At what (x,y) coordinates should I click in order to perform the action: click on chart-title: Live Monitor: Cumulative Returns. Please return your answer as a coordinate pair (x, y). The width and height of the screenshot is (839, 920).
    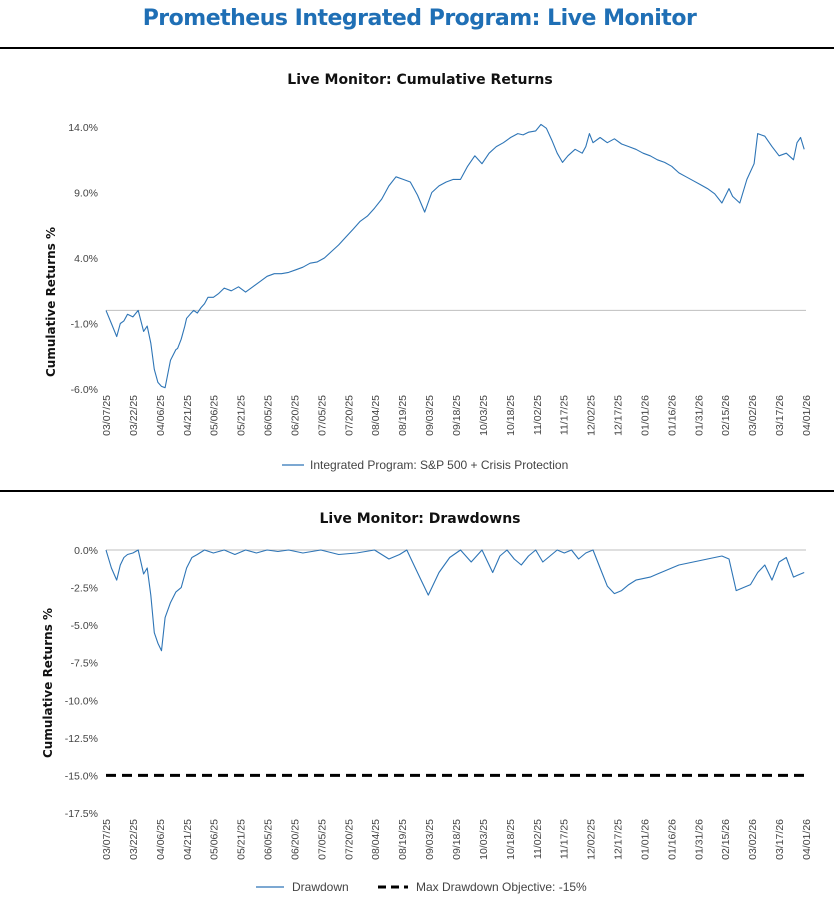
    Looking at the image, I should click on (419, 80).